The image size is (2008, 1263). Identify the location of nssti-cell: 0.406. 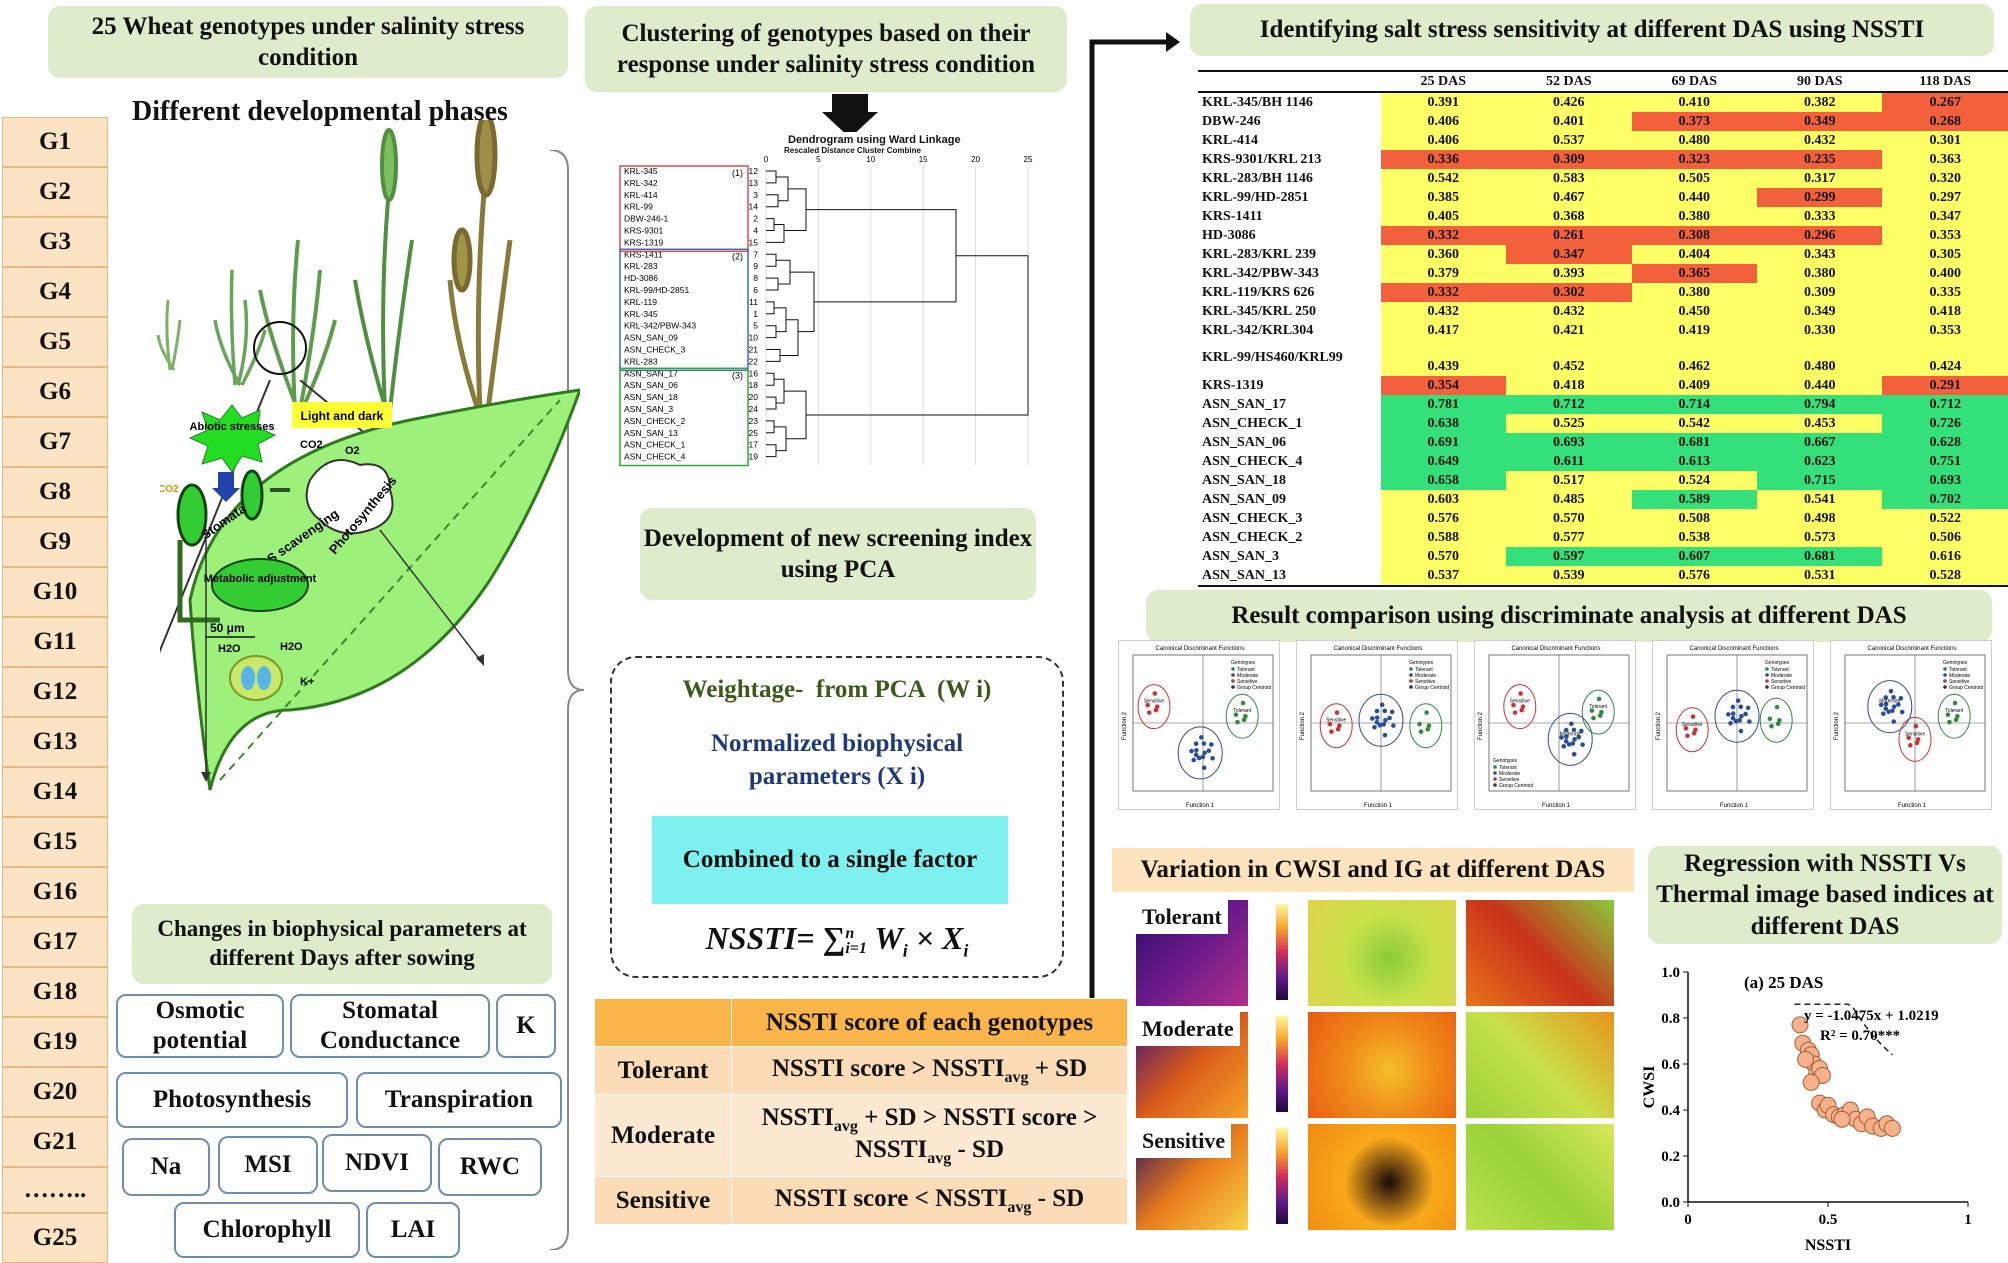
(1443, 140).